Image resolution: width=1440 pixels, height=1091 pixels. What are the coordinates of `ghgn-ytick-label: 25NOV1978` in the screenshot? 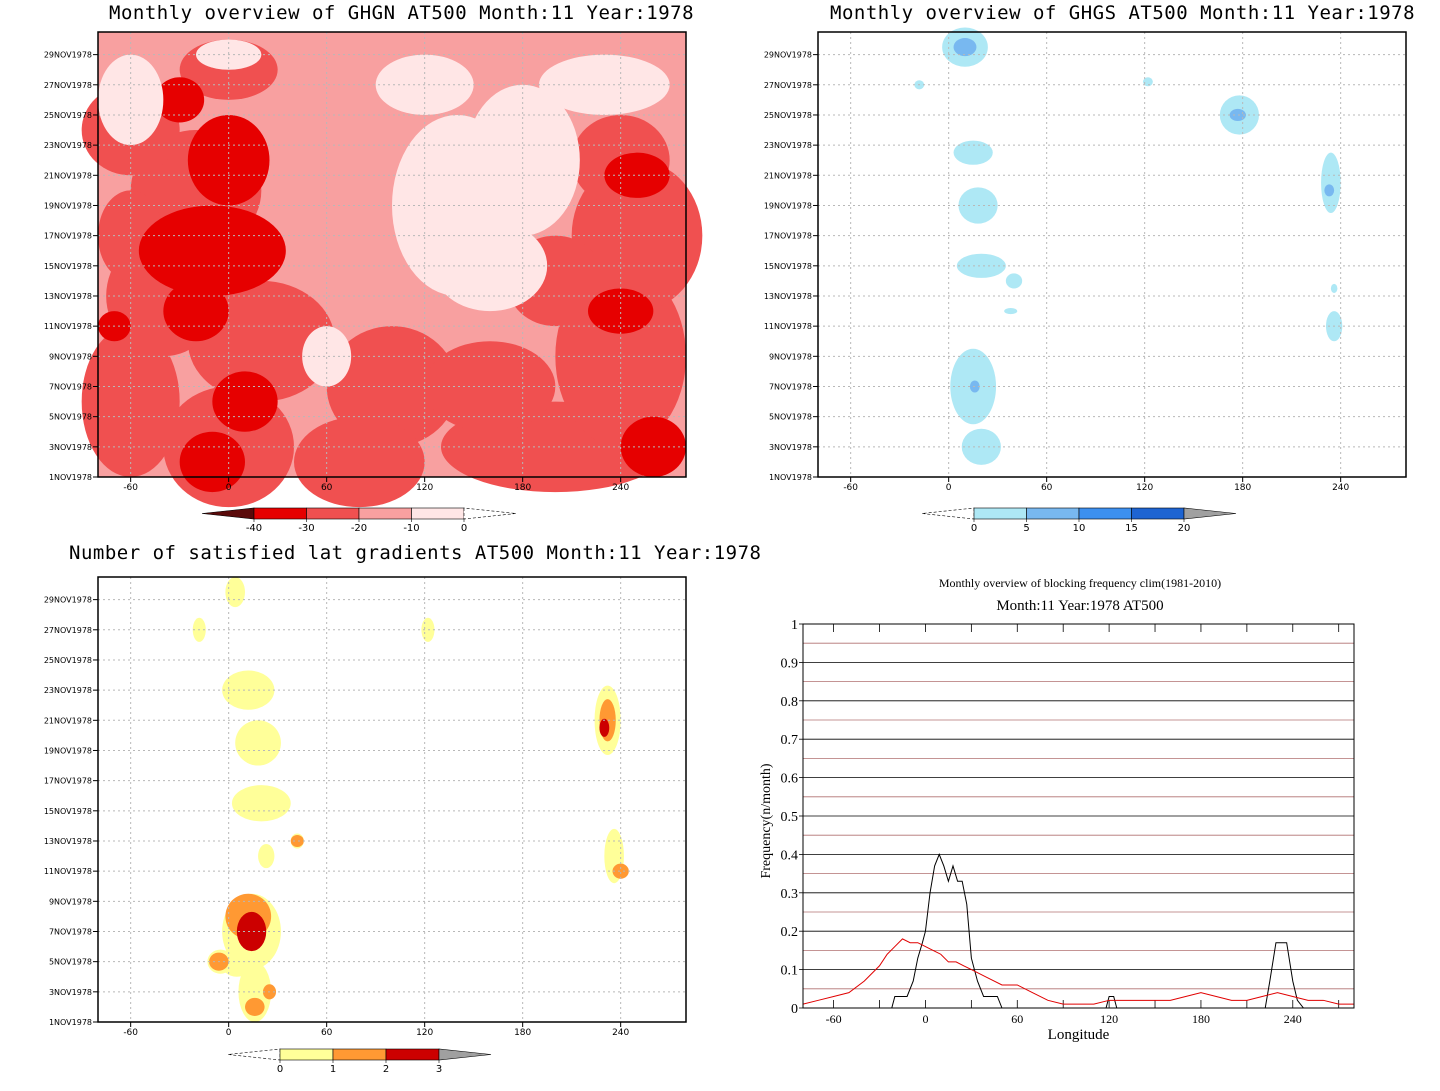 It's located at (68, 115).